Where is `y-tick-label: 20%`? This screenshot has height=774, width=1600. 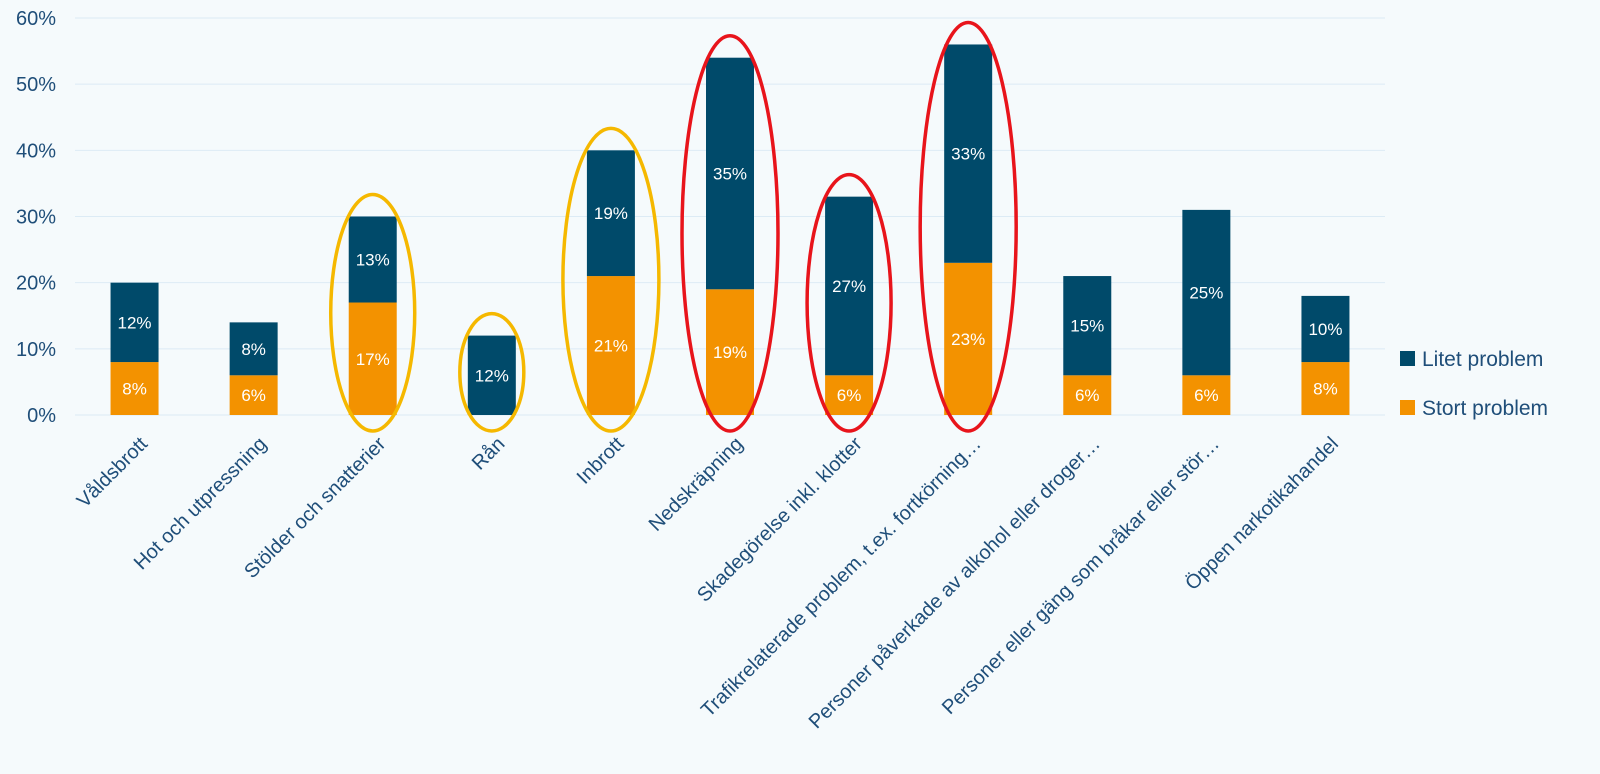 y-tick-label: 20% is located at coordinates (36, 284).